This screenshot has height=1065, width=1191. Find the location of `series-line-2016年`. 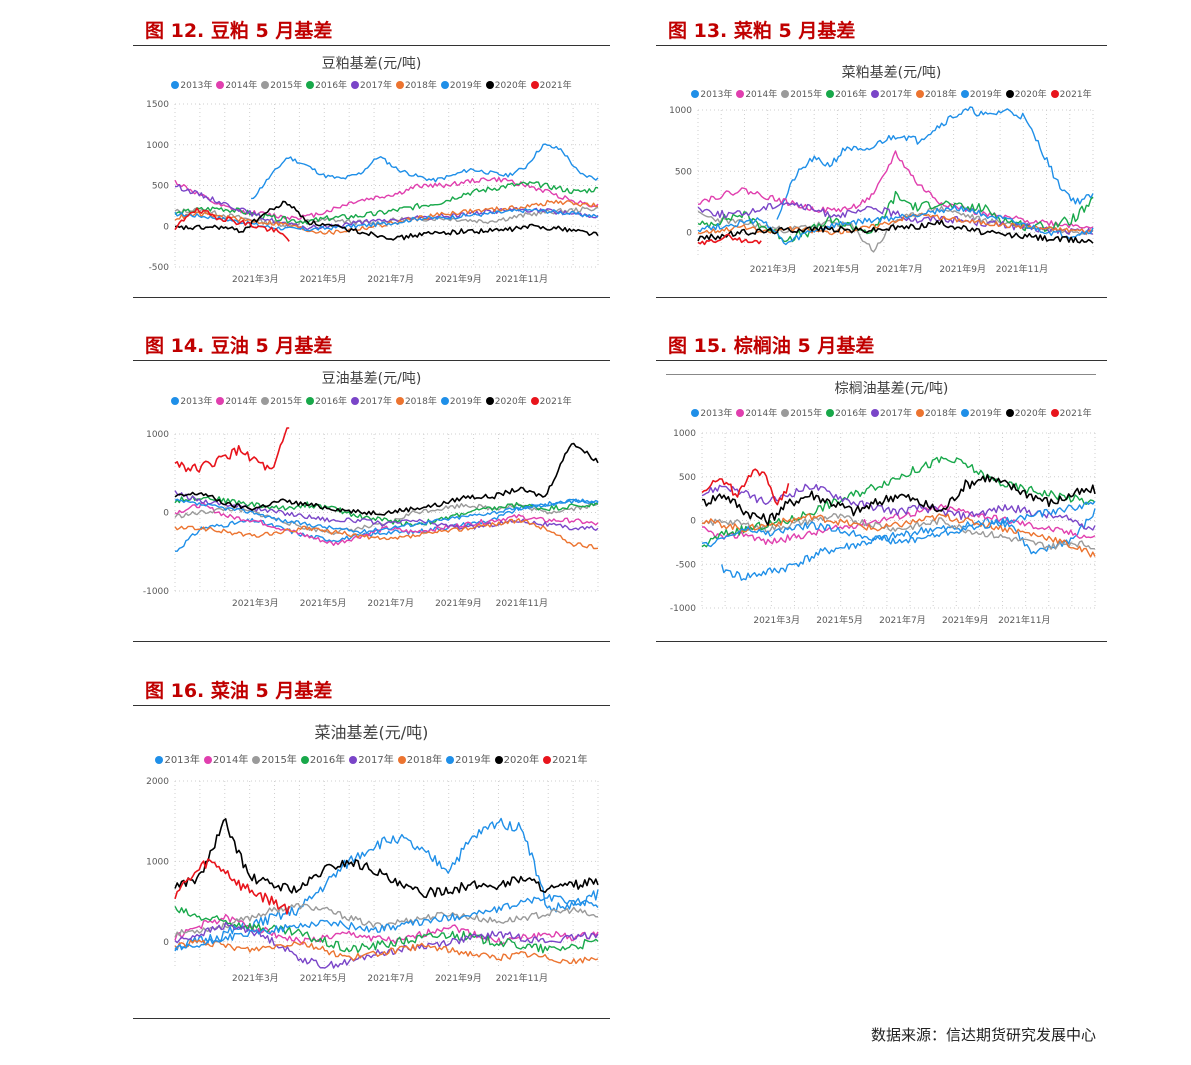

series-line-2016年 is located at coordinates (386, 929).